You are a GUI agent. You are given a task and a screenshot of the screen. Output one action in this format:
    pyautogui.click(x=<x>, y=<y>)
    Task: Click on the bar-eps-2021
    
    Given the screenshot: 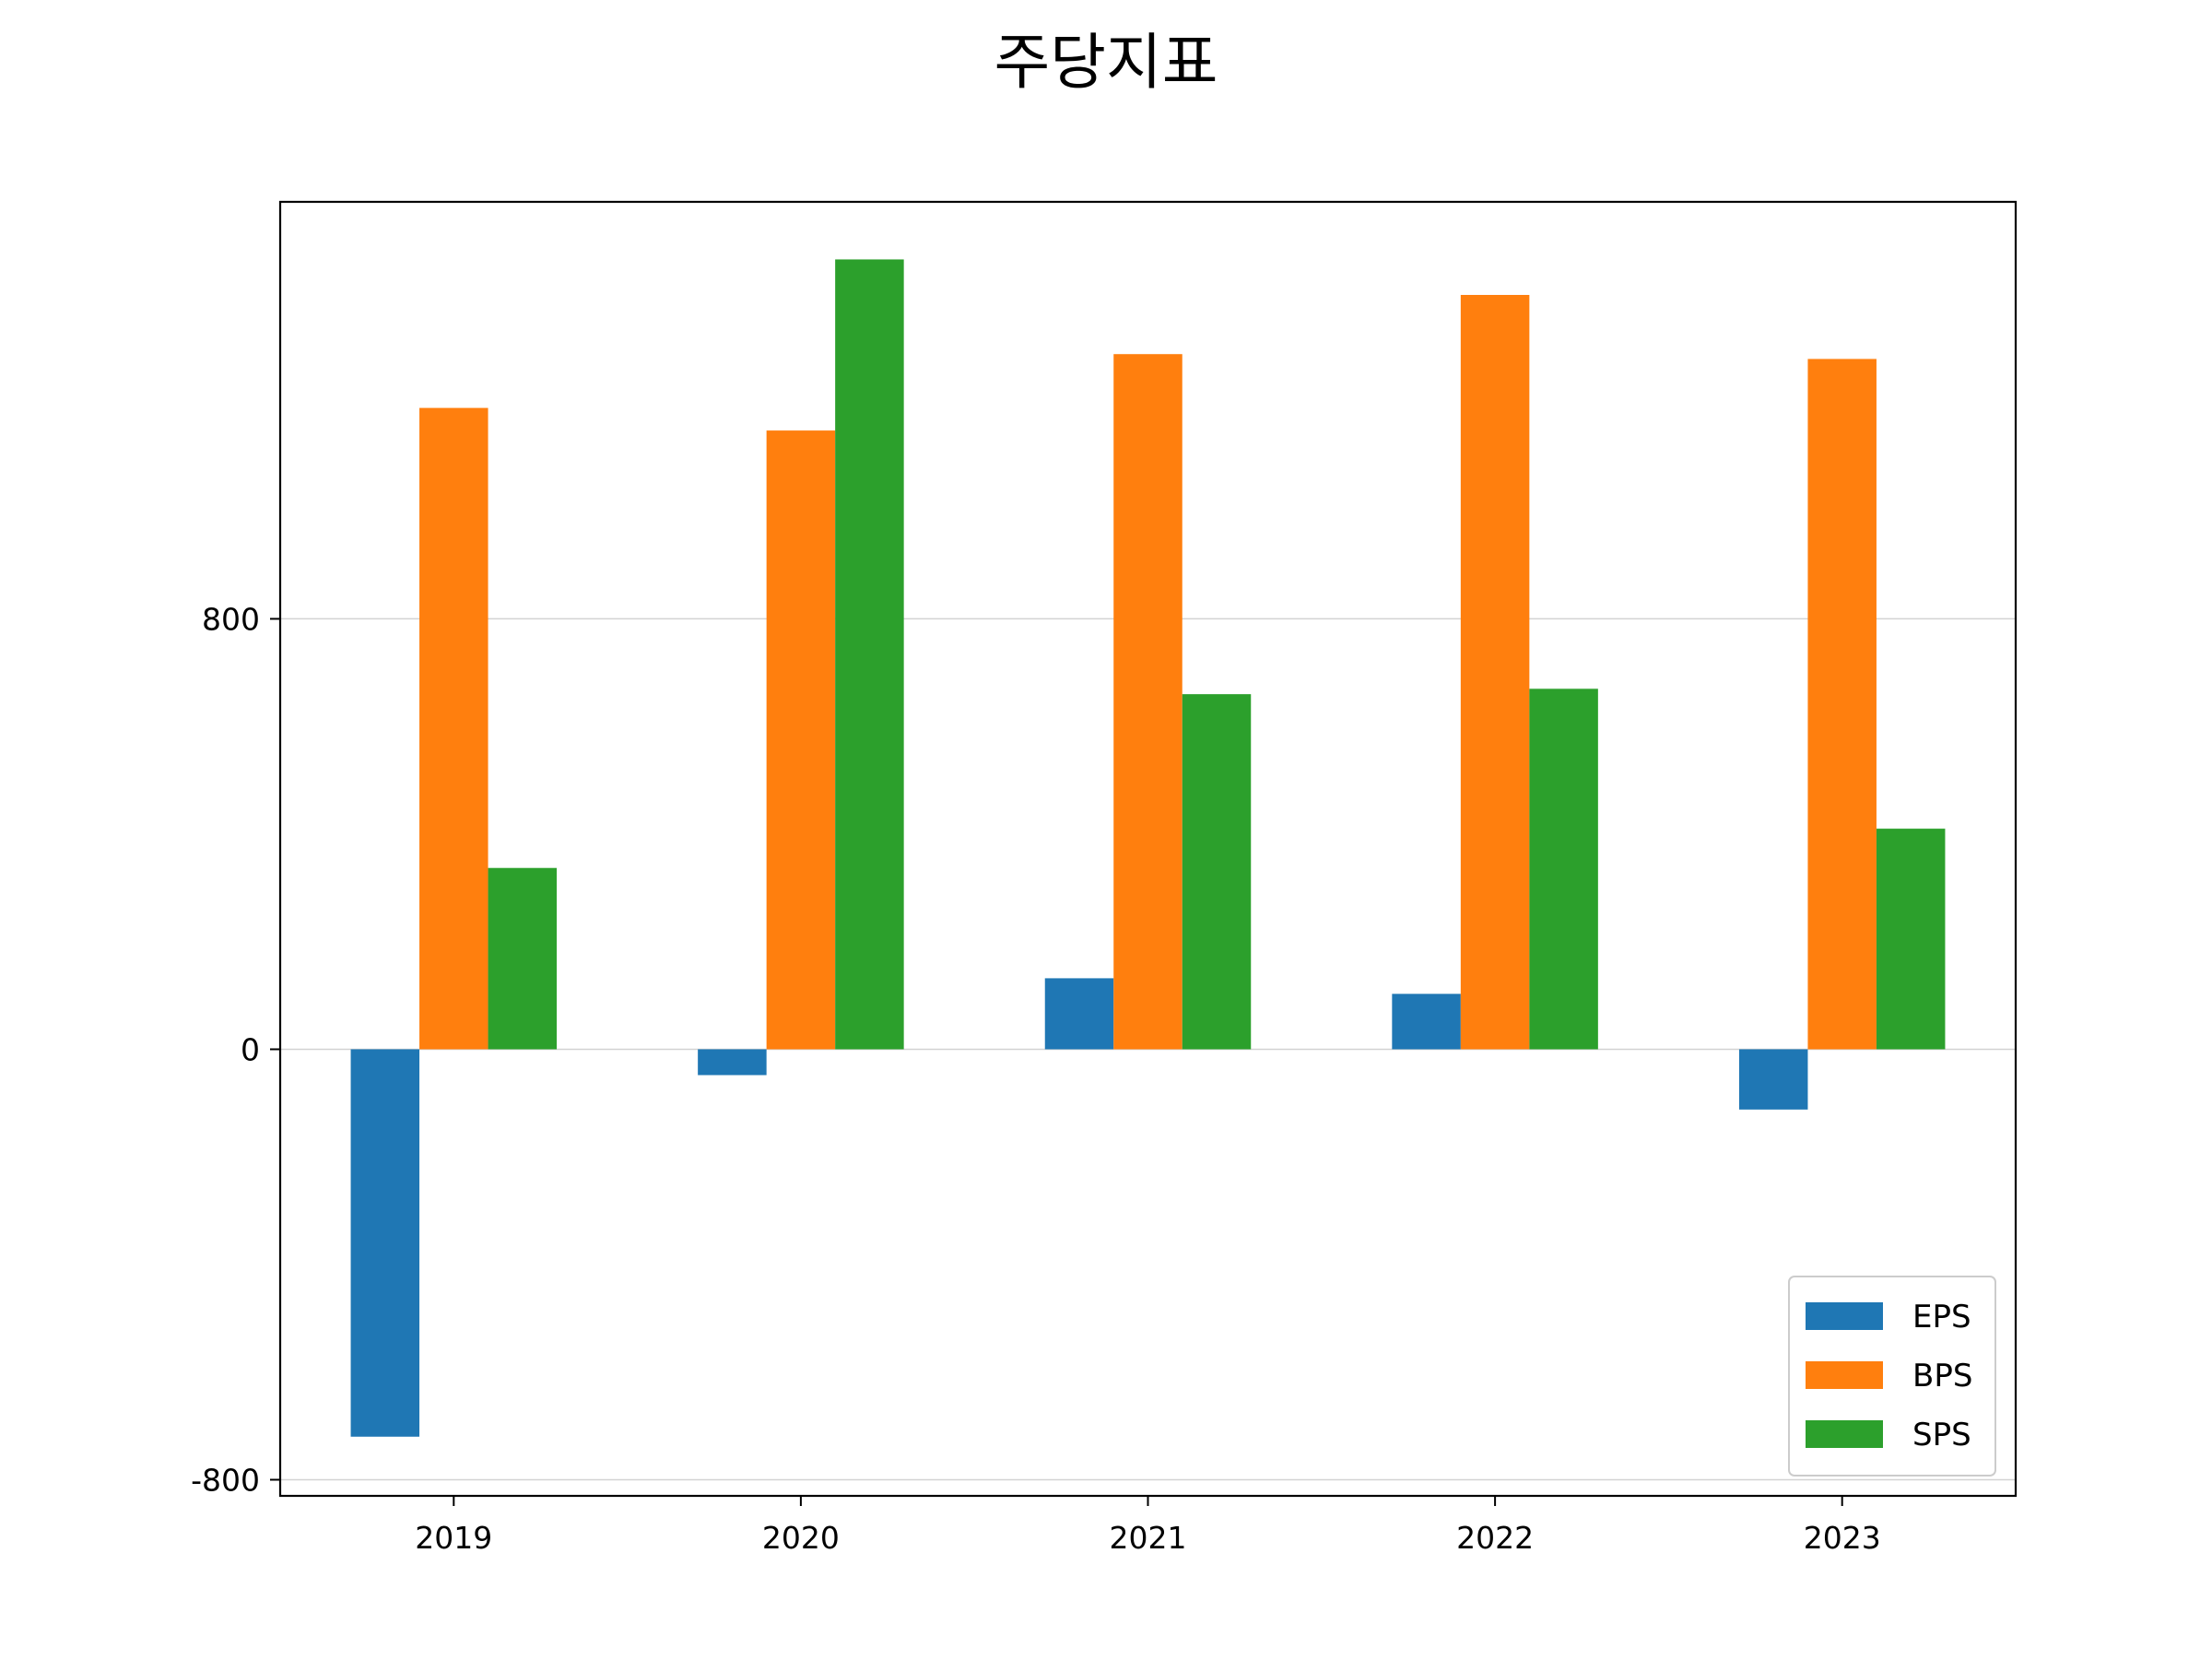 What is the action you would take?
    pyautogui.click(x=1079, y=1014)
    